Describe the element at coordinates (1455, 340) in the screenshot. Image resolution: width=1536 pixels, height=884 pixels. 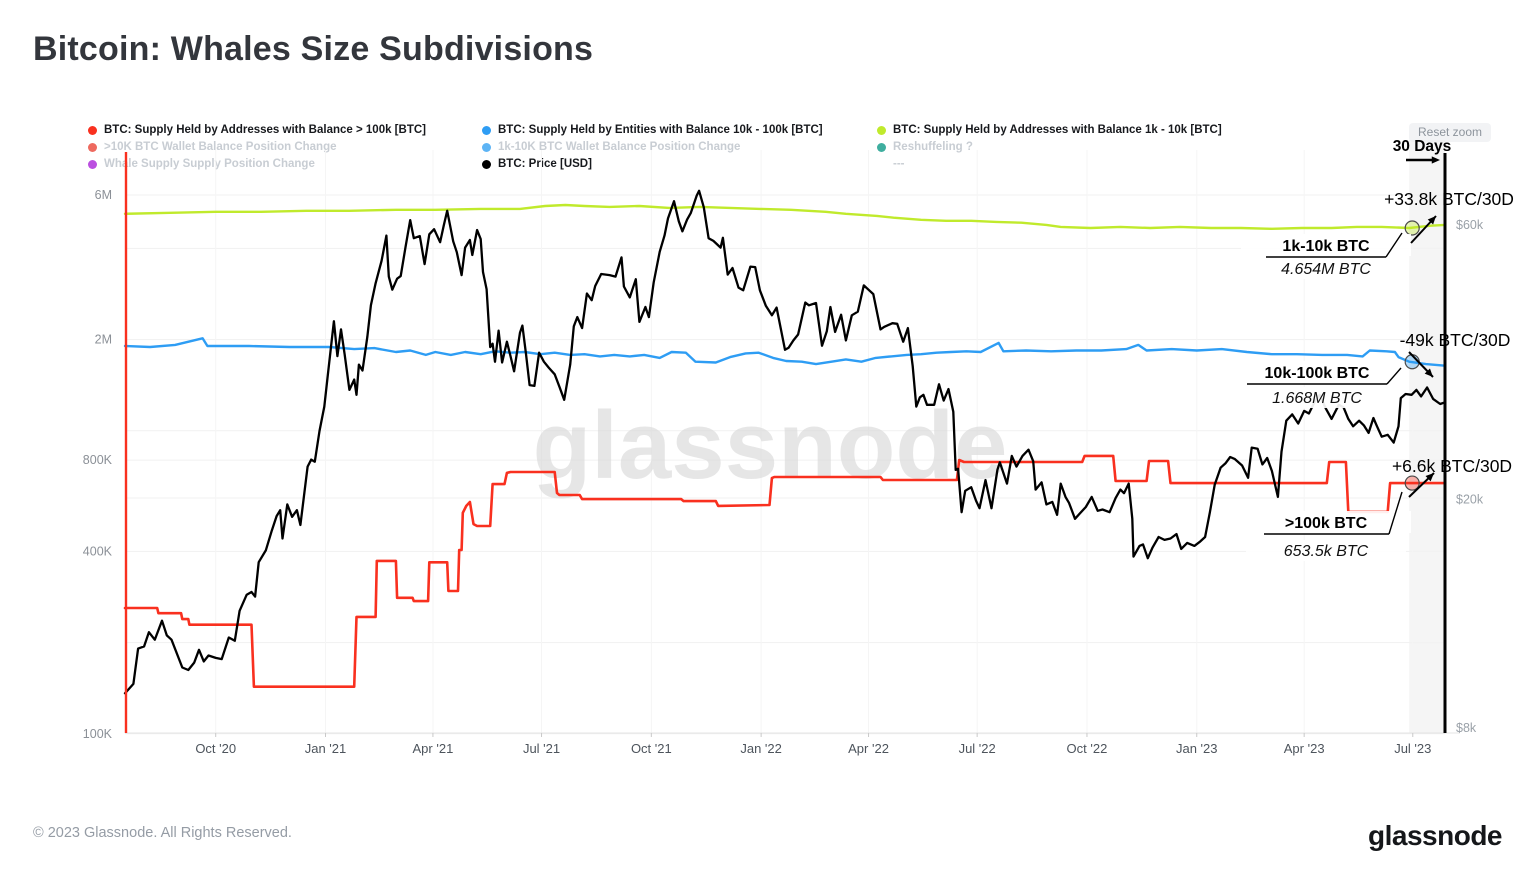
I see `annotation-delta: -49k BTC/30D` at that location.